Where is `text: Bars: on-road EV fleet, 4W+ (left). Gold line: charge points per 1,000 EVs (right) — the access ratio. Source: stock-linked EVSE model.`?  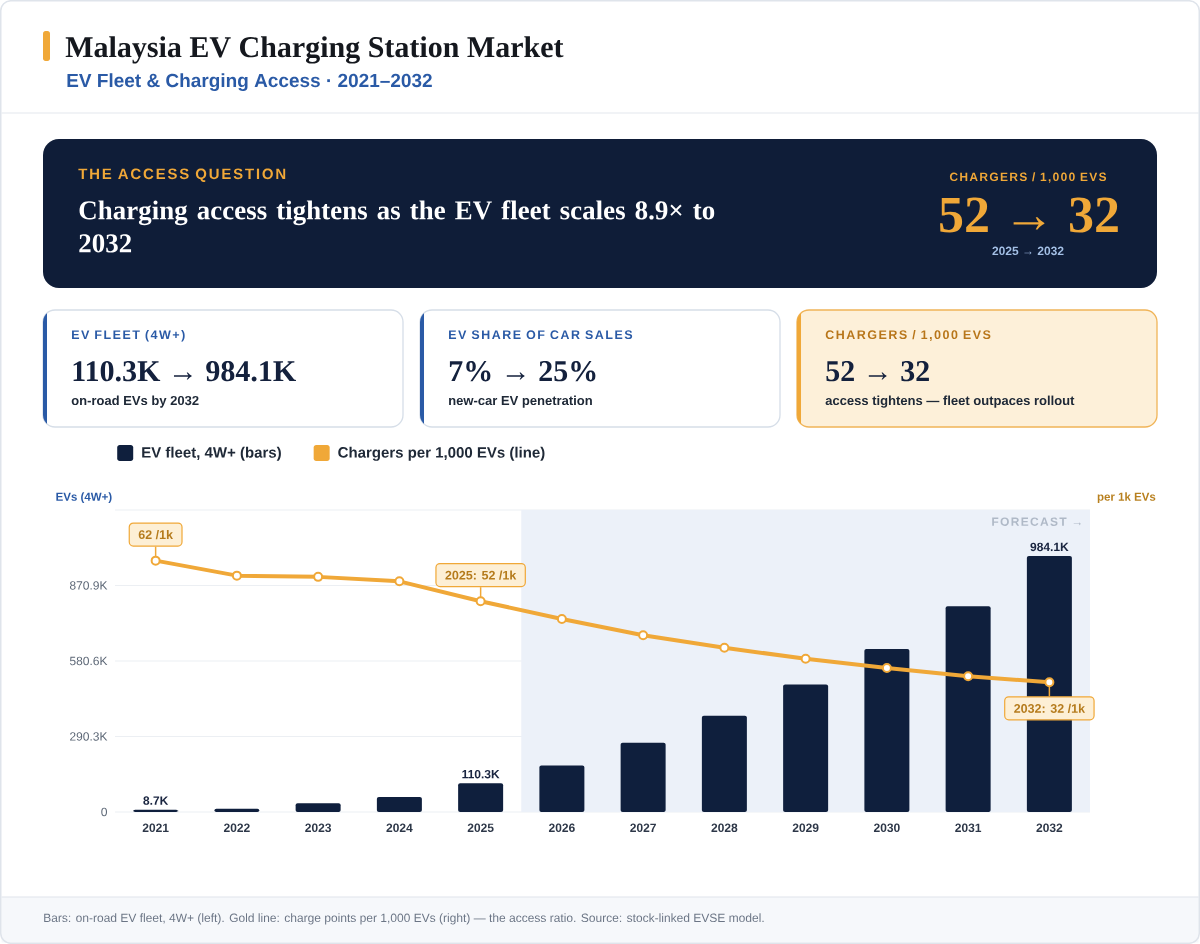 text: Bars: on-road EV fleet, 4W+ (left). Gold line: charge points per 1,000 EVs (right) — the access ratio. Source: stock-linked EVSE model. is located at coordinates (404, 919).